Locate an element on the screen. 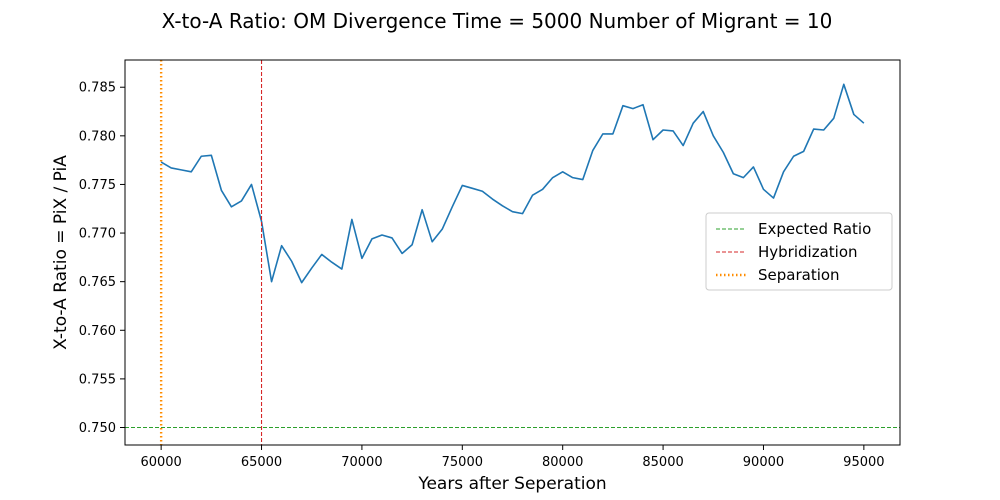 The width and height of the screenshot is (1000, 500). y-tick-label: 0.780 is located at coordinates (97, 136).